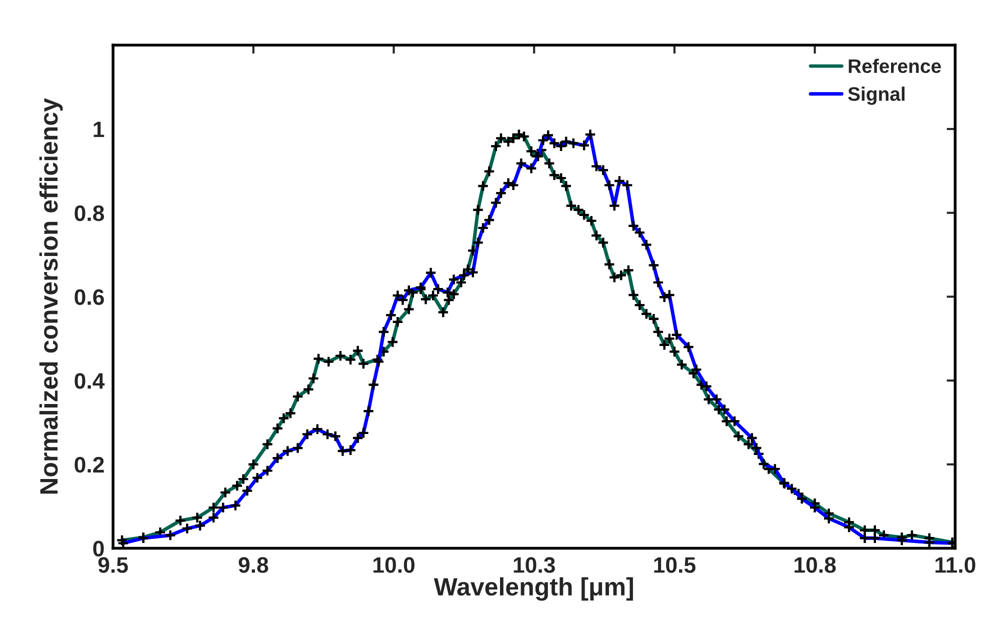  What do you see at coordinates (876, 95) in the screenshot?
I see `legend-label: Signal` at bounding box center [876, 95].